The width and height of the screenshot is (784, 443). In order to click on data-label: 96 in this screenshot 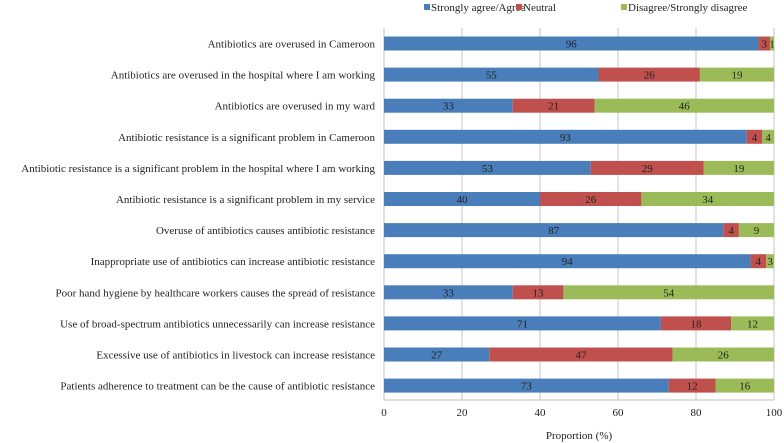, I will do `click(572, 45)`.